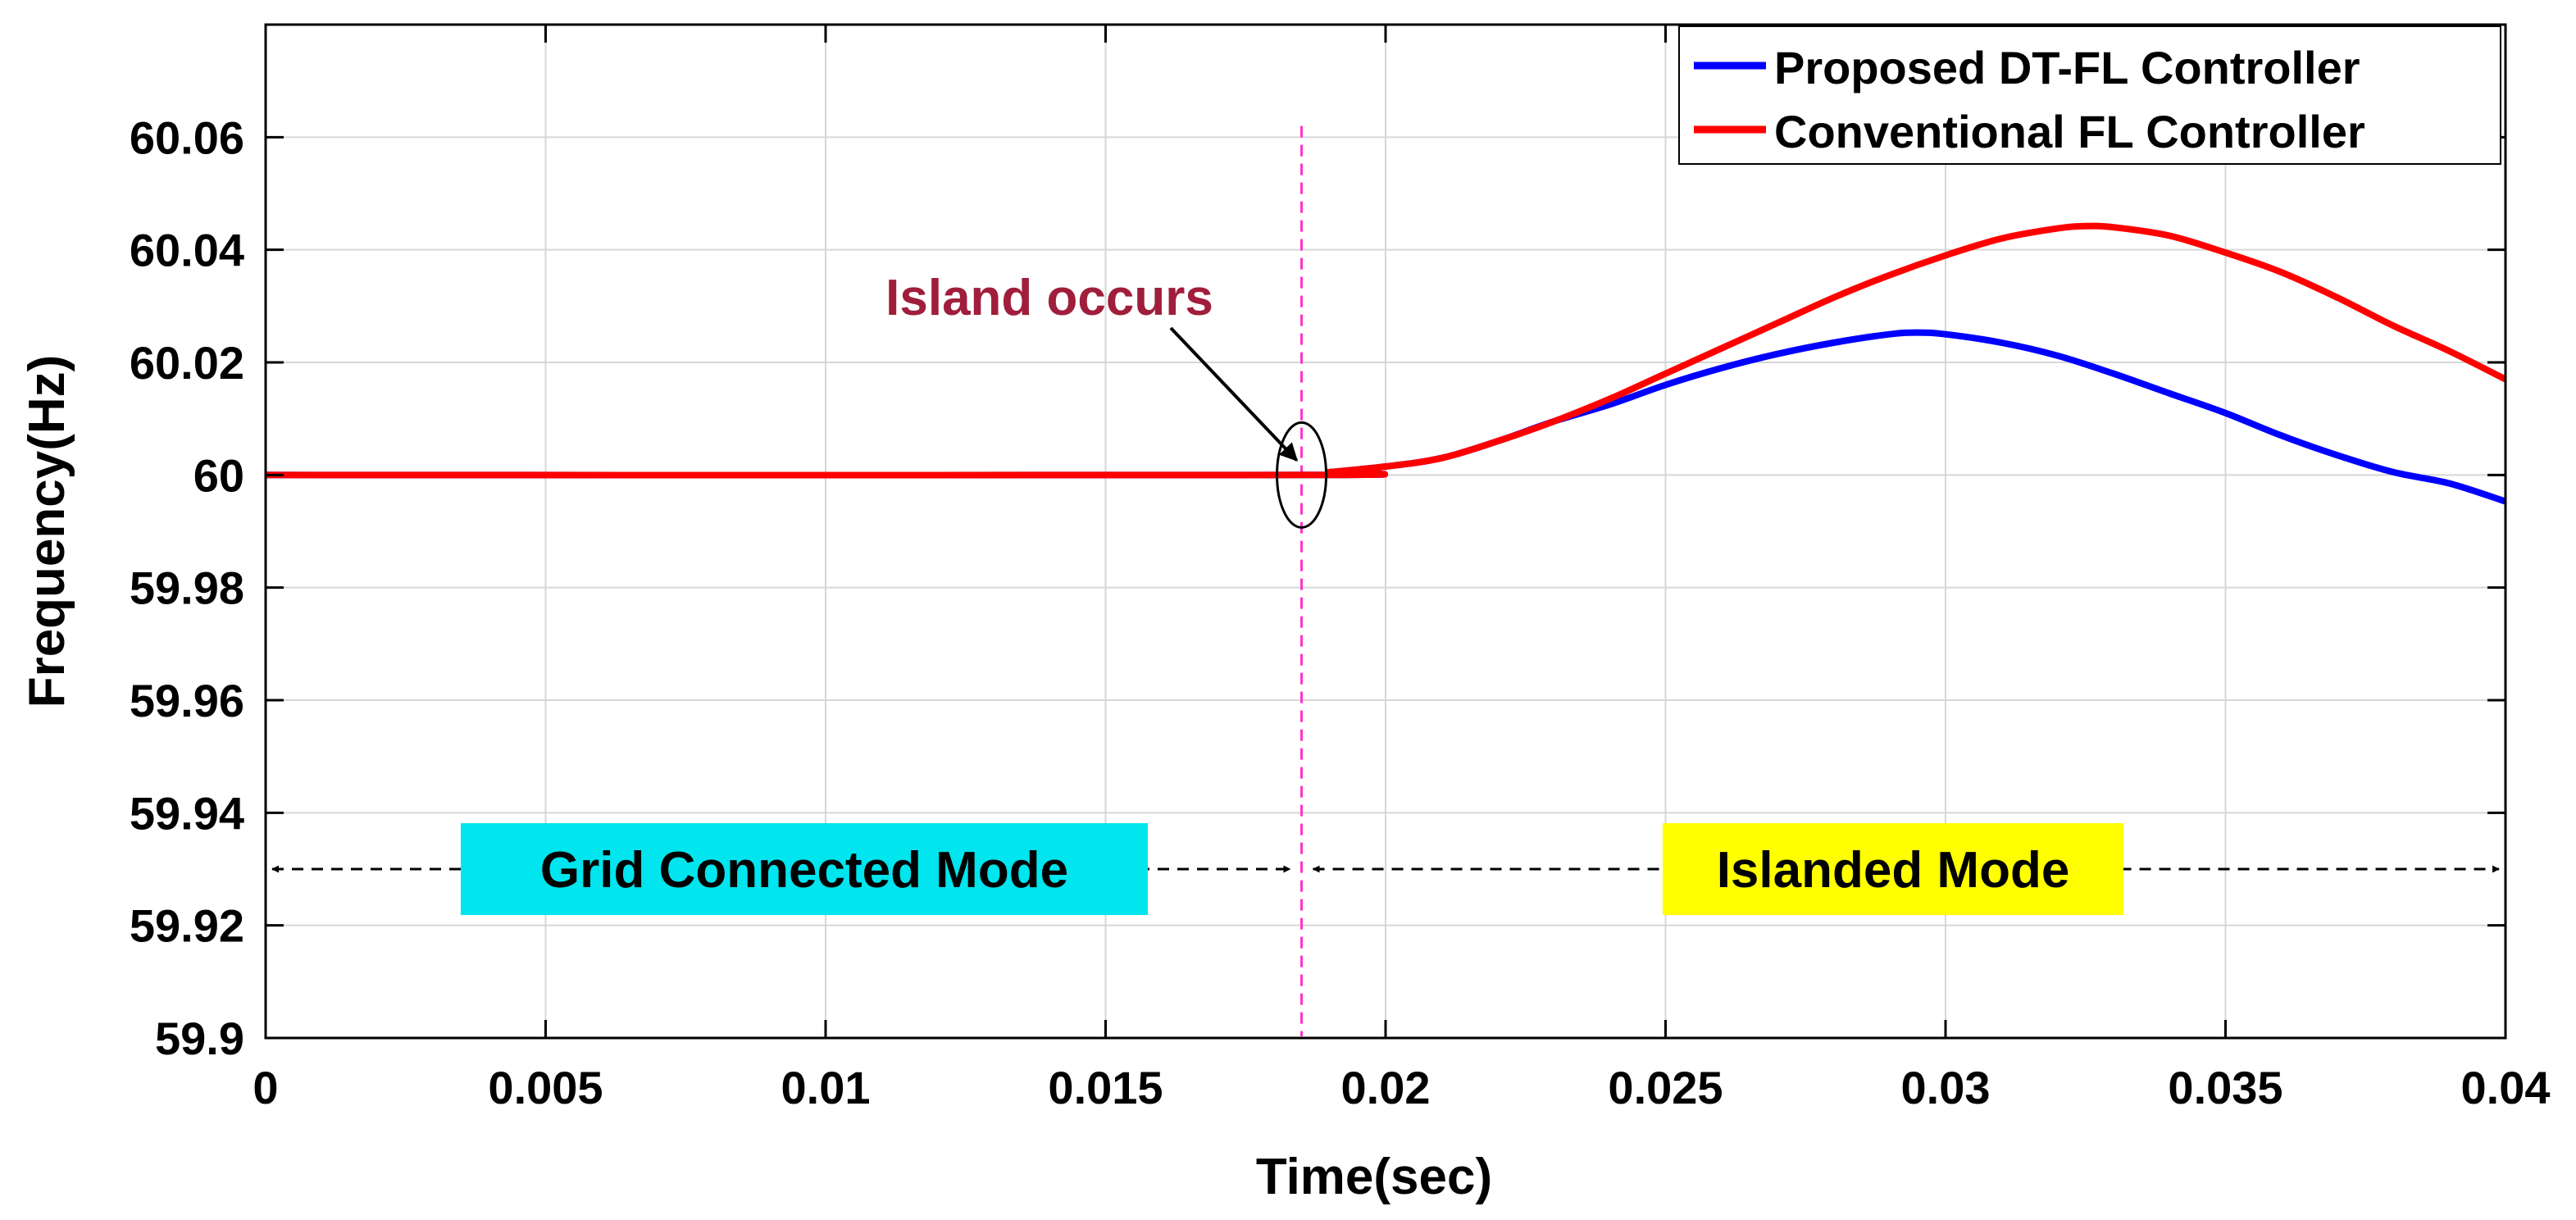 Image resolution: width=2576 pixels, height=1220 pixels. I want to click on x-tick-label: 0.035, so click(2225, 1087).